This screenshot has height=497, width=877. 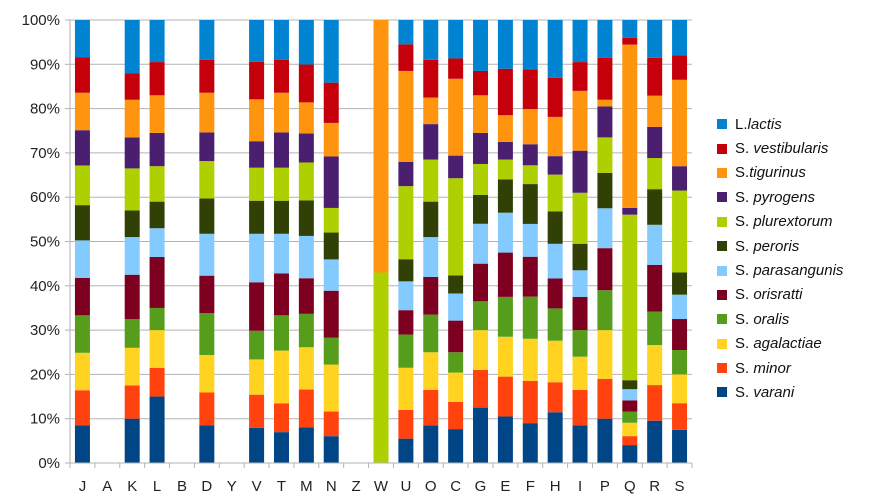 I want to click on x-category-label: I, so click(x=580, y=486).